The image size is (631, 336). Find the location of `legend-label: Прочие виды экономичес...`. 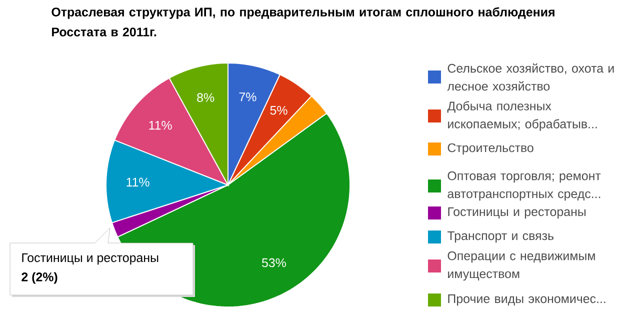

legend-label: Прочие виды экономичес... is located at coordinates (527, 300).